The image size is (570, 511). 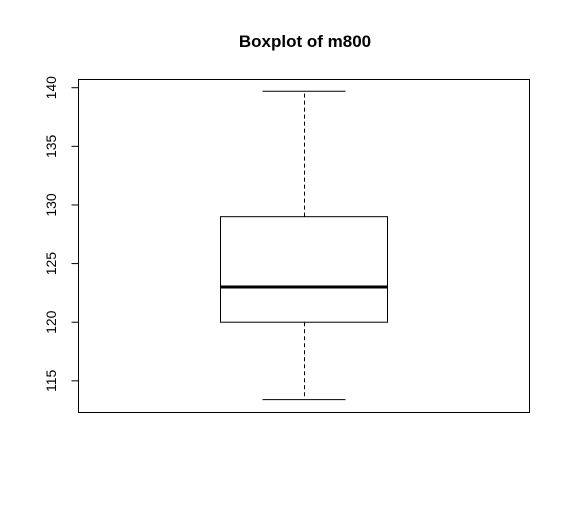 What do you see at coordinates (51, 322) in the screenshot?
I see `y-tick-label: 120` at bounding box center [51, 322].